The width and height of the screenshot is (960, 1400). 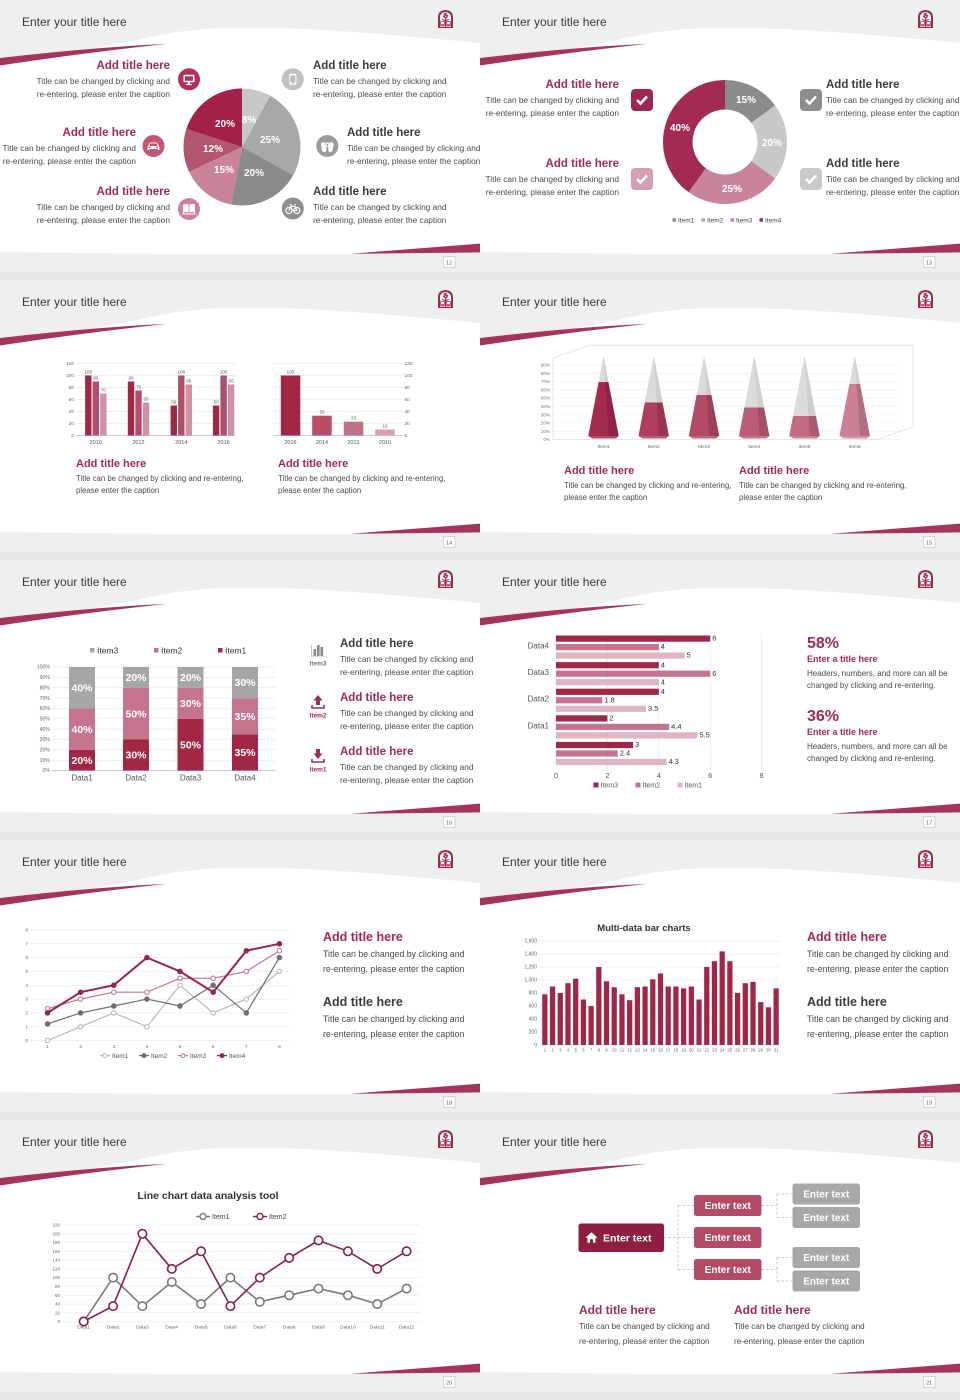 What do you see at coordinates (82, 778) in the screenshot?
I see `svg-text: Data1` at bounding box center [82, 778].